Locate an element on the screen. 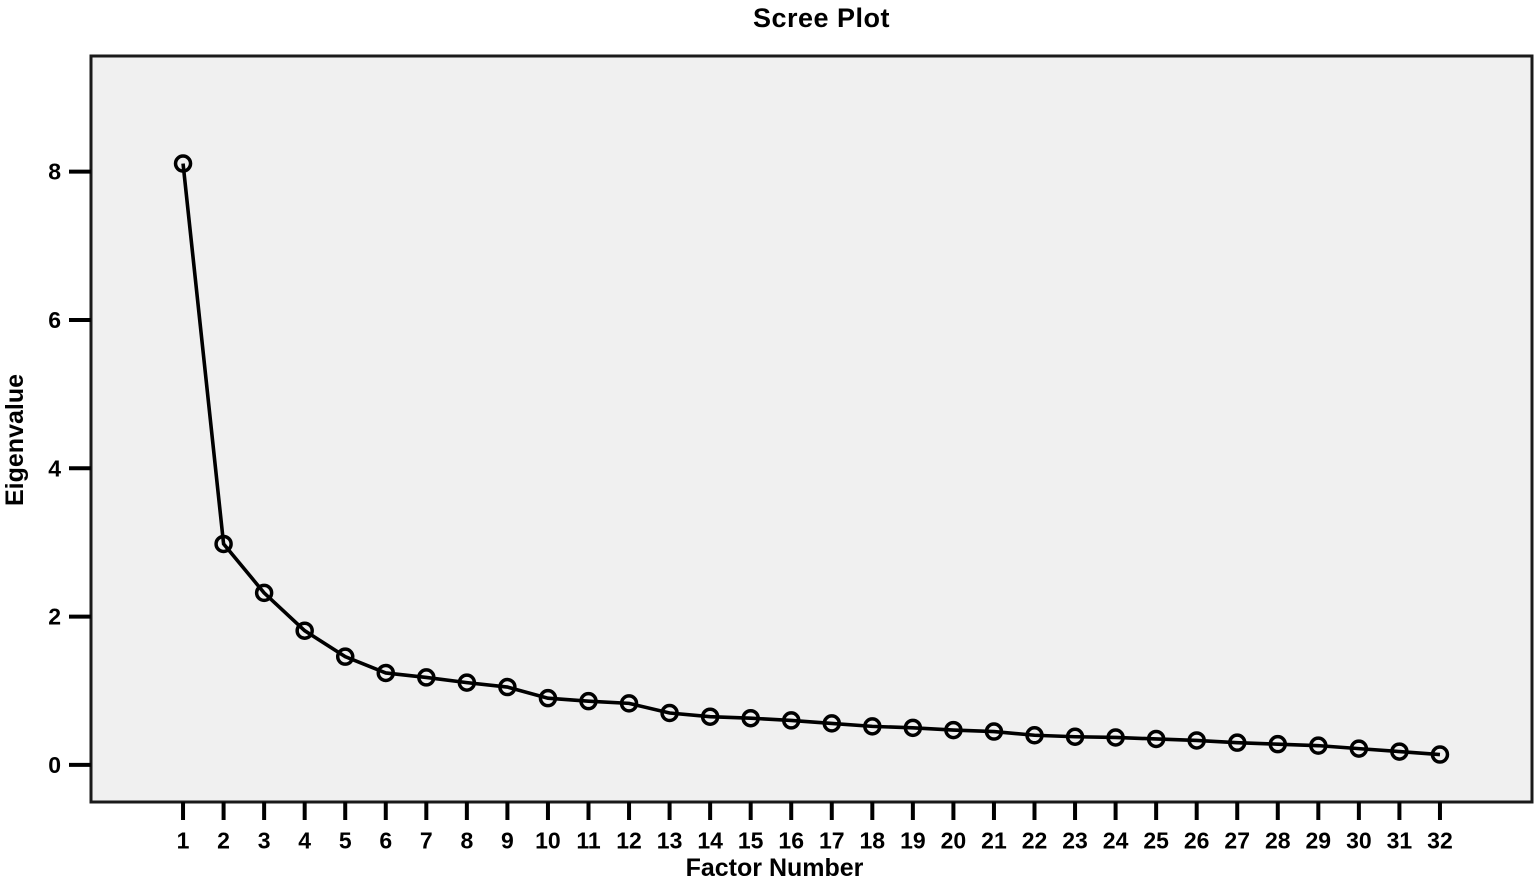 The height and width of the screenshot is (894, 1535). x-axis-tick-label: 16 is located at coordinates (791, 841).